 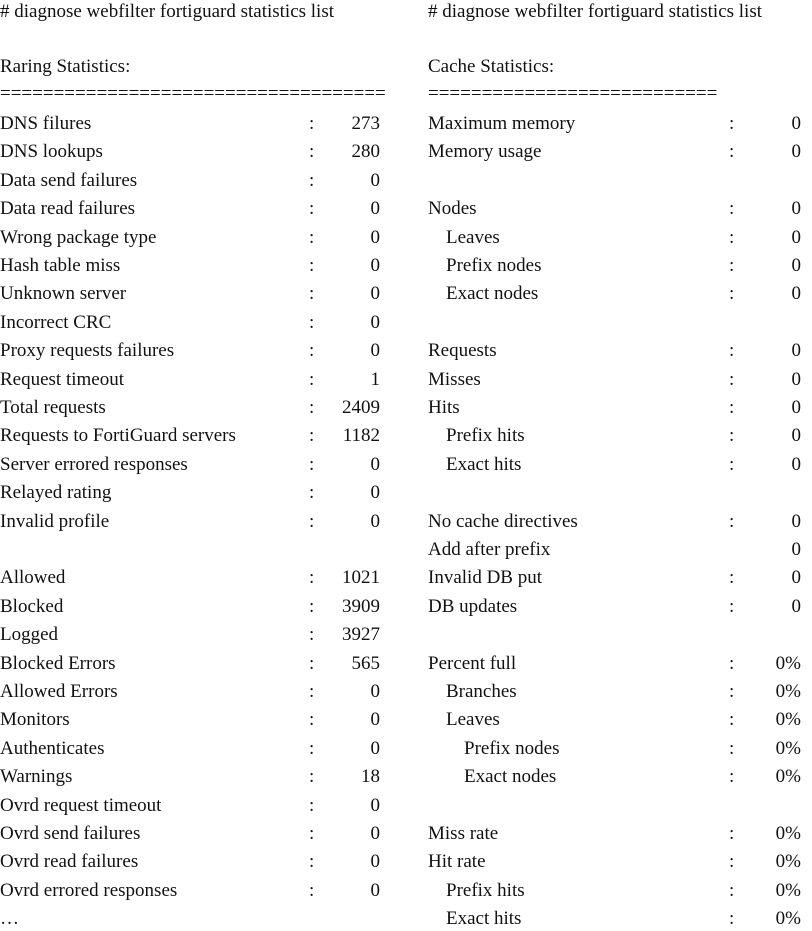 What do you see at coordinates (70, 833) in the screenshot?
I see `row-label: Ovrd send failures` at bounding box center [70, 833].